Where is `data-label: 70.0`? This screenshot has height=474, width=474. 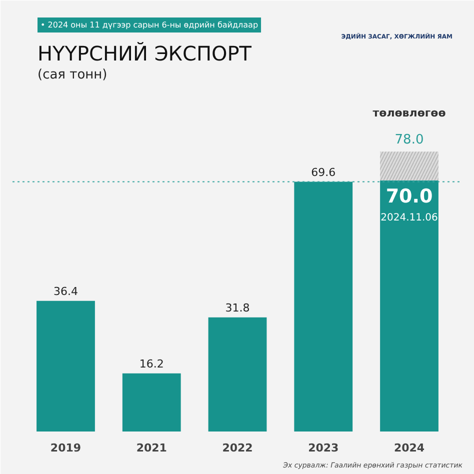 data-label: 70.0 is located at coordinates (409, 196).